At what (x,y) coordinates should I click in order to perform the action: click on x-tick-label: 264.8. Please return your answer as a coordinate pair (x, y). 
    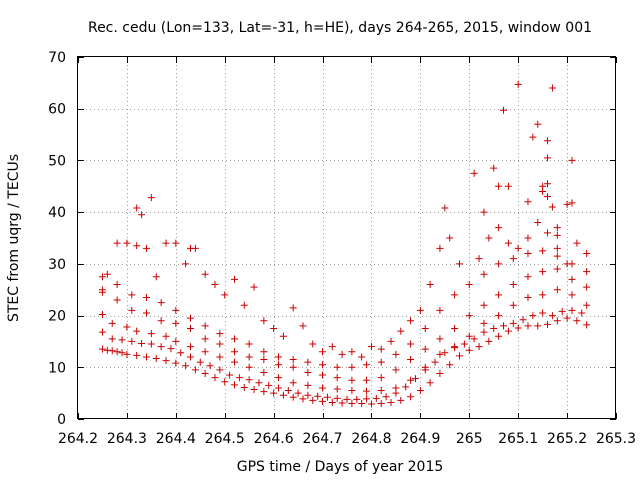
    Looking at the image, I should click on (371, 439).